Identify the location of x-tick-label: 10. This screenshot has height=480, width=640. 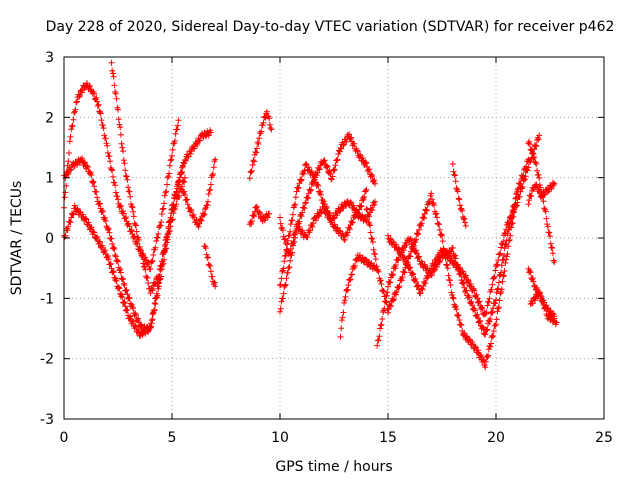
(280, 438).